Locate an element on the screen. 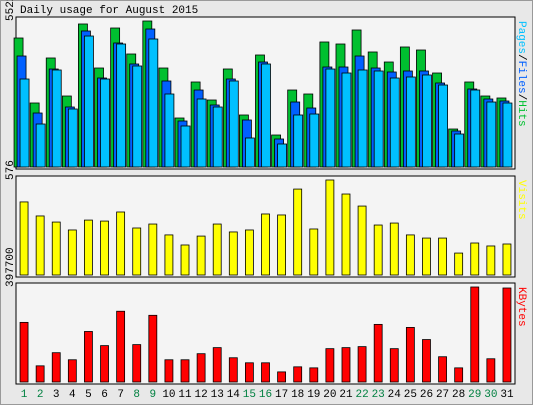 This screenshot has width=533, height=405. x-tick-label: 19 is located at coordinates (313, 395).